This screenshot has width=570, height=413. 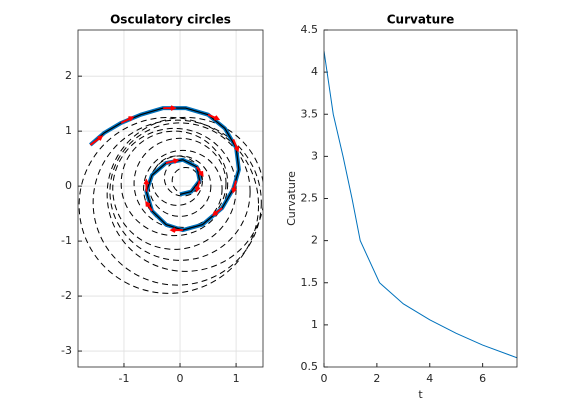 What do you see at coordinates (68, 185) in the screenshot?
I see `y-tick-label: 0` at bounding box center [68, 185].